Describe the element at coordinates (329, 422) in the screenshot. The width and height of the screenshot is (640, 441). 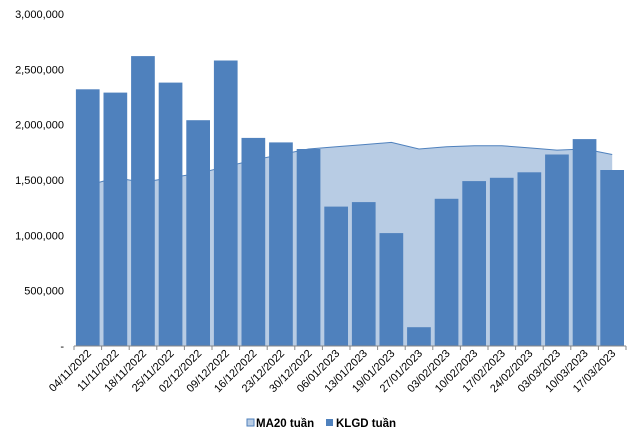
I see `legend-swatch-klgd` at that location.